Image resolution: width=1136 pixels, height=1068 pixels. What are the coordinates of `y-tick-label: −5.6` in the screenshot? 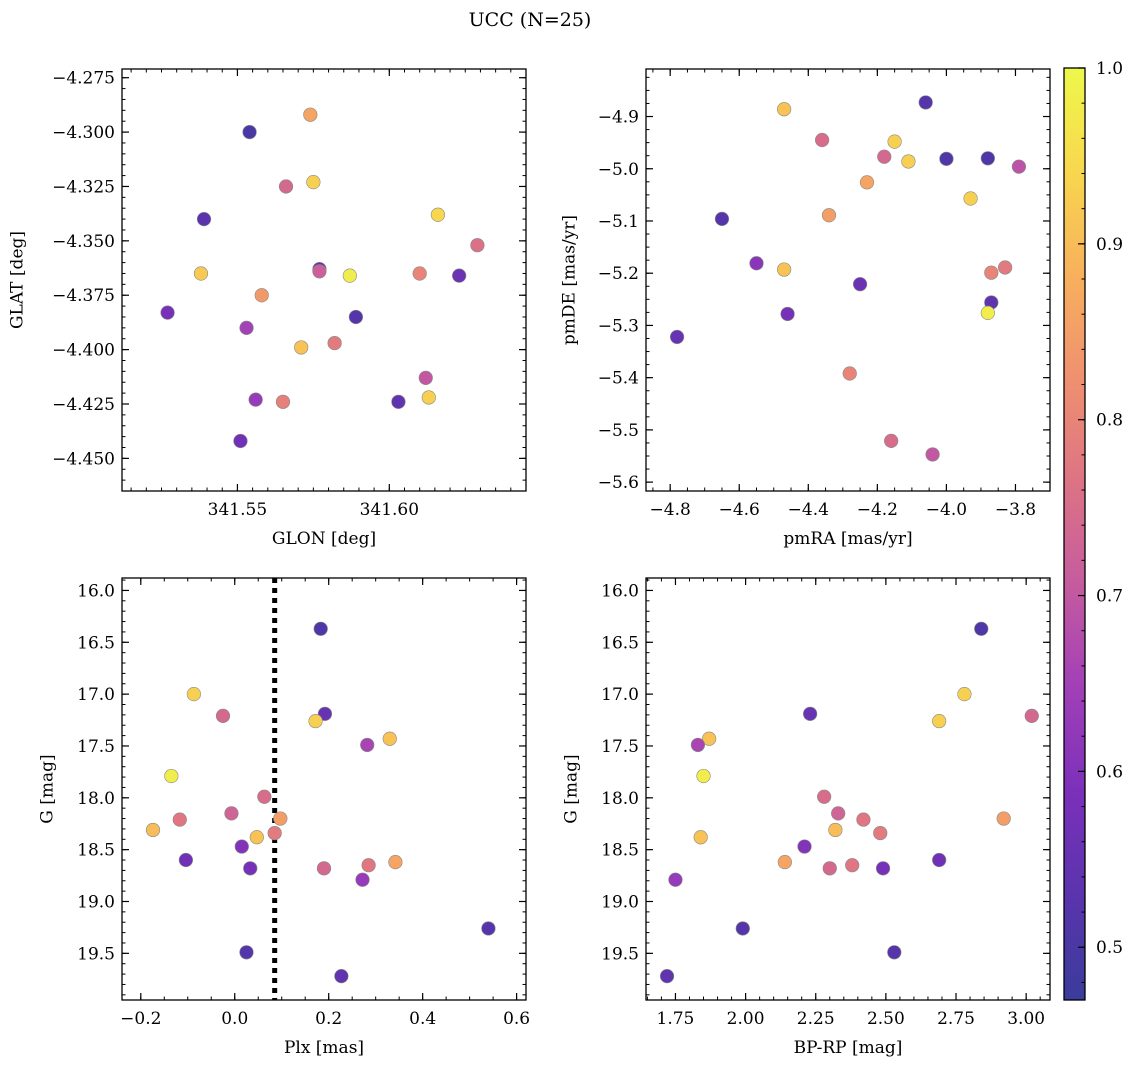 It's located at (618, 483).